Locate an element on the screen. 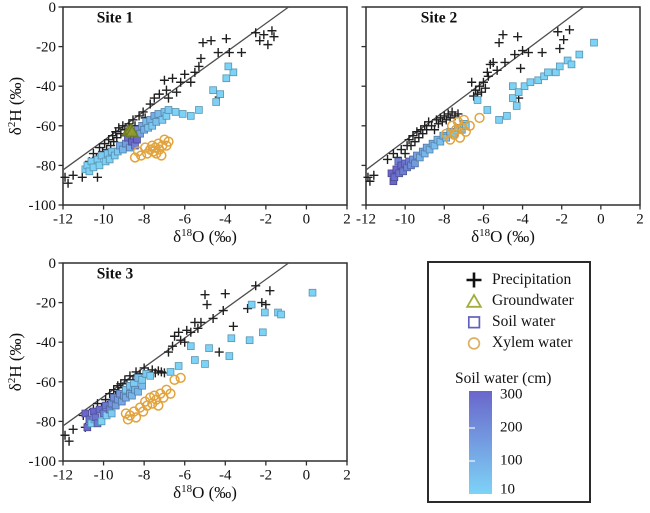  y-axis is located at coordinates (363, 106).